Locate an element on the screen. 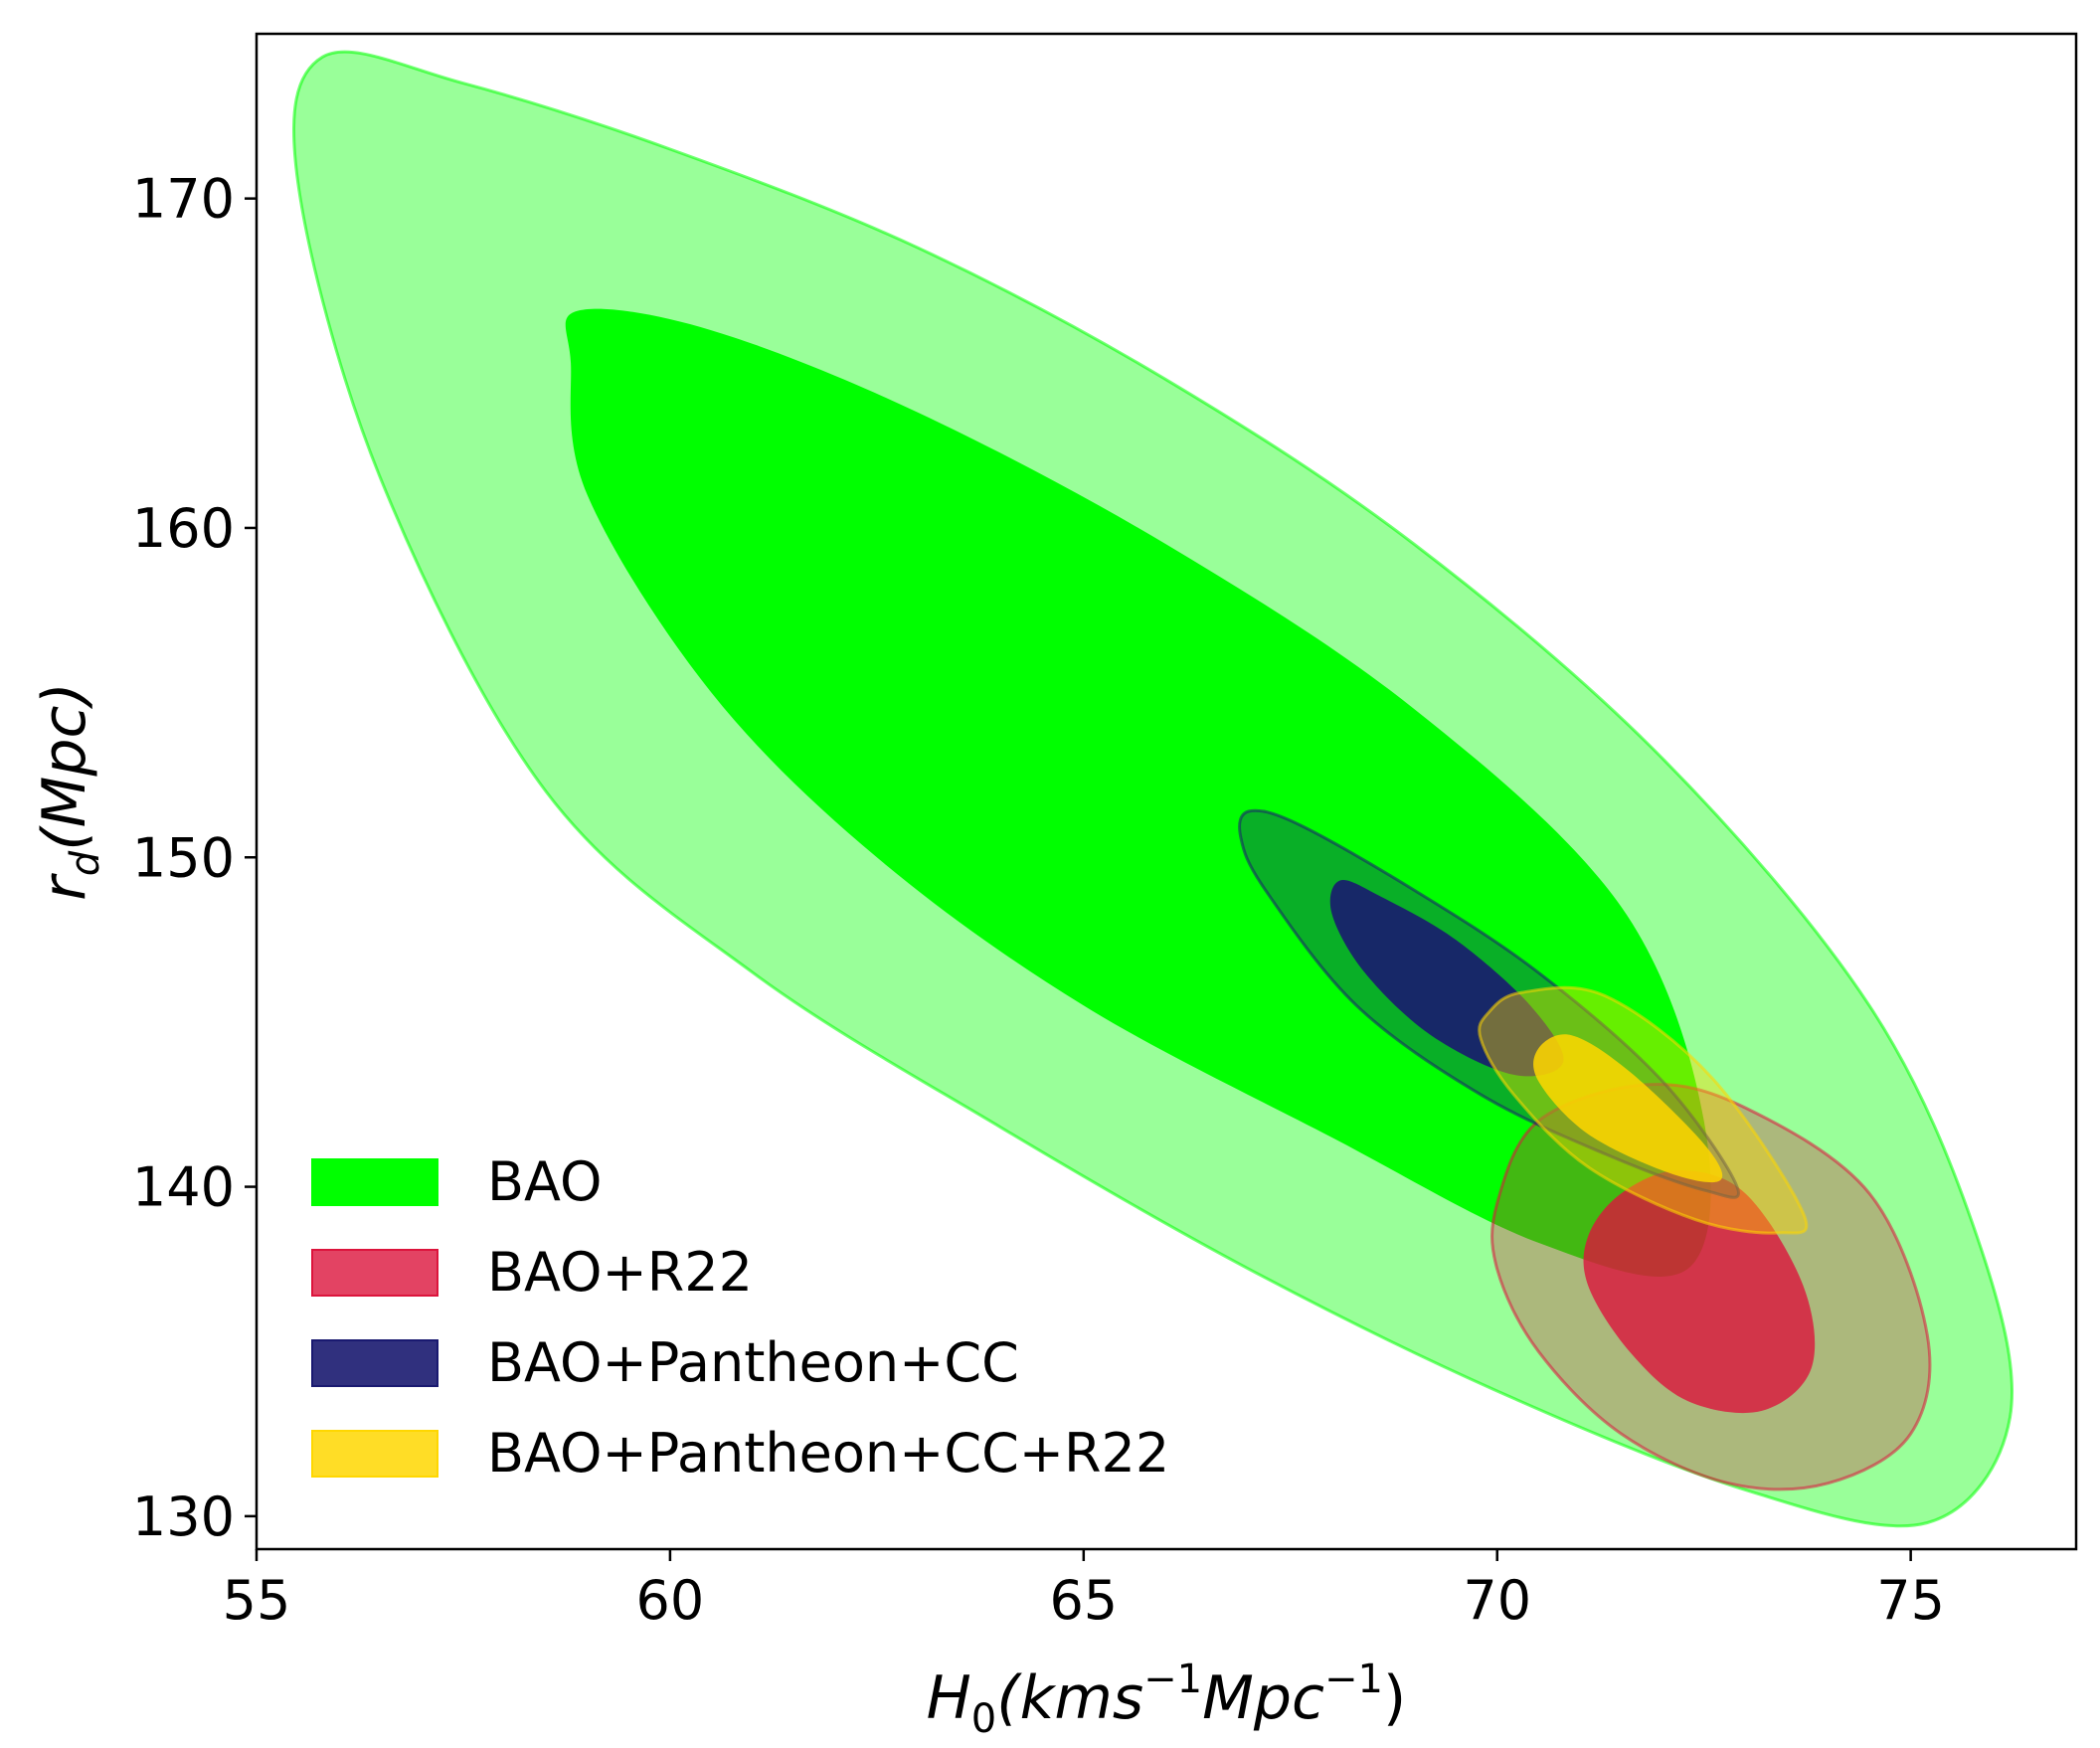 The height and width of the screenshot is (1748, 2100). contour-bao-pantheon-cc-1sigma is located at coordinates (1446, 978).